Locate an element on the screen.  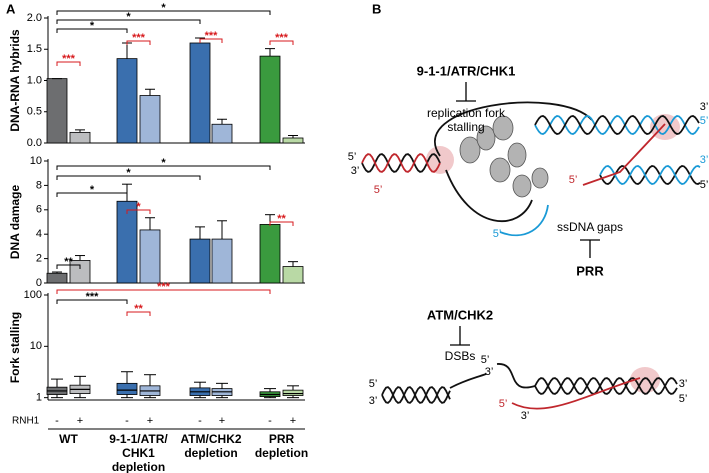
y-axis-title: Fork stalling is located at coordinates (15, 347).